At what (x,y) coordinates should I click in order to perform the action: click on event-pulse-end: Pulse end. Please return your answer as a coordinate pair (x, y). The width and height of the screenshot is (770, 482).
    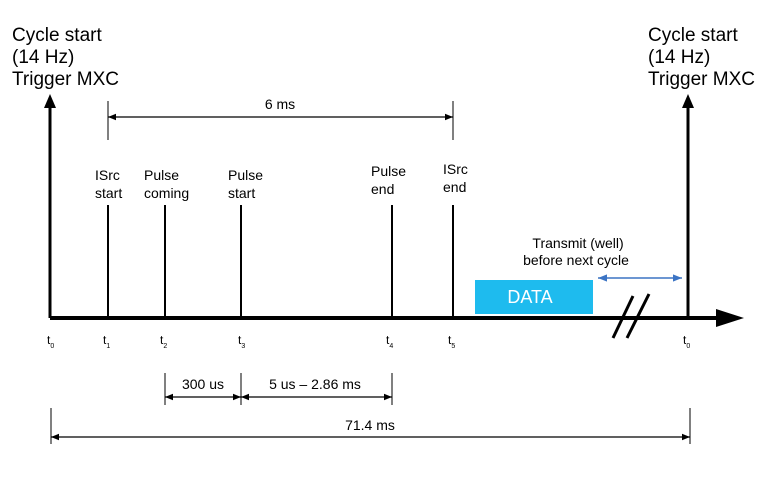
    Looking at the image, I should click on (390, 239).